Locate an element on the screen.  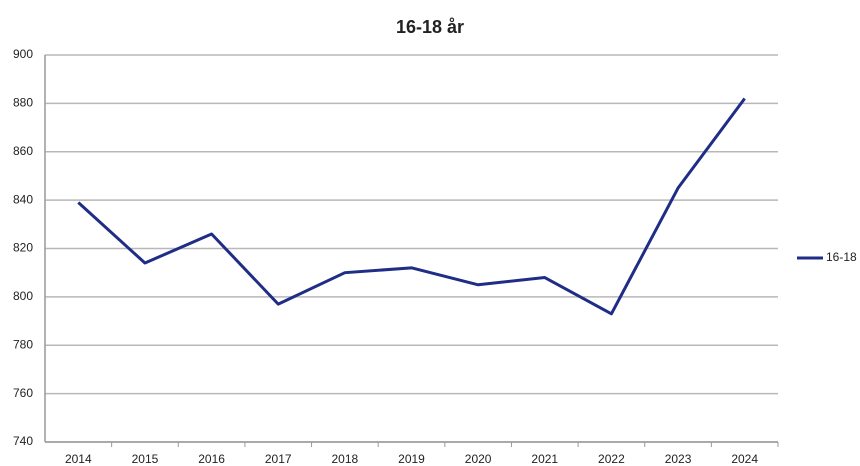
y-tick-label: 880 is located at coordinates (23, 103).